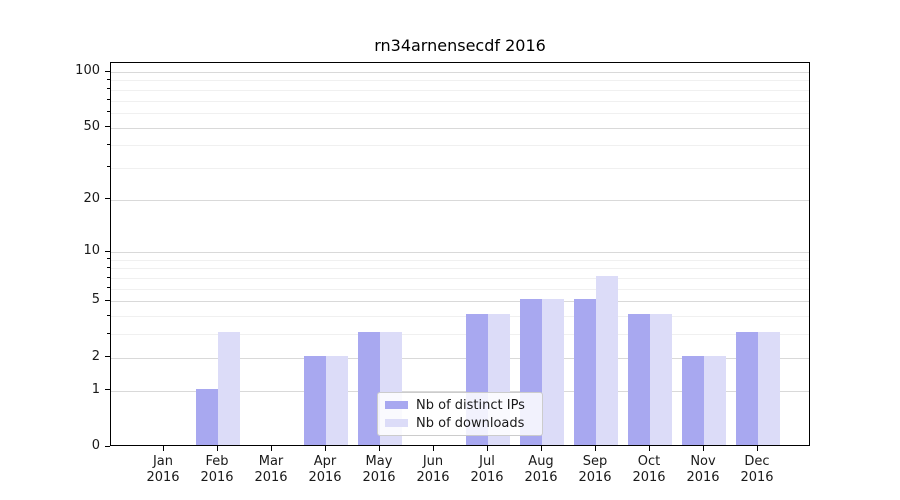  What do you see at coordinates (91, 251) in the screenshot?
I see `y-tick-label-10: 10` at bounding box center [91, 251].